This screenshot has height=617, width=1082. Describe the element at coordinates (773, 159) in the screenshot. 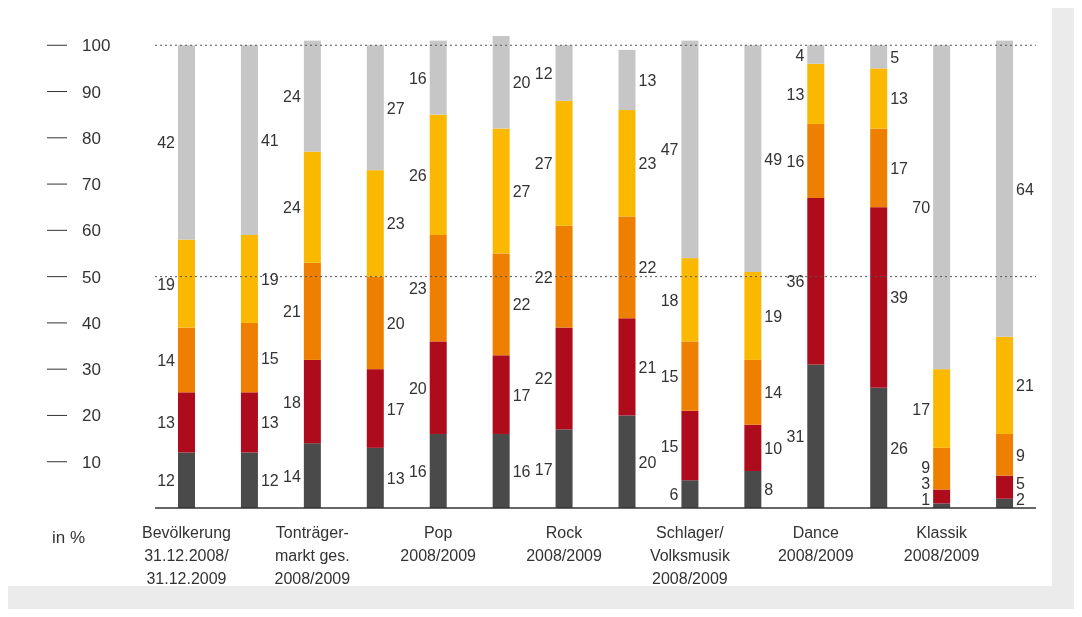

I see `data-label: 49` at that location.